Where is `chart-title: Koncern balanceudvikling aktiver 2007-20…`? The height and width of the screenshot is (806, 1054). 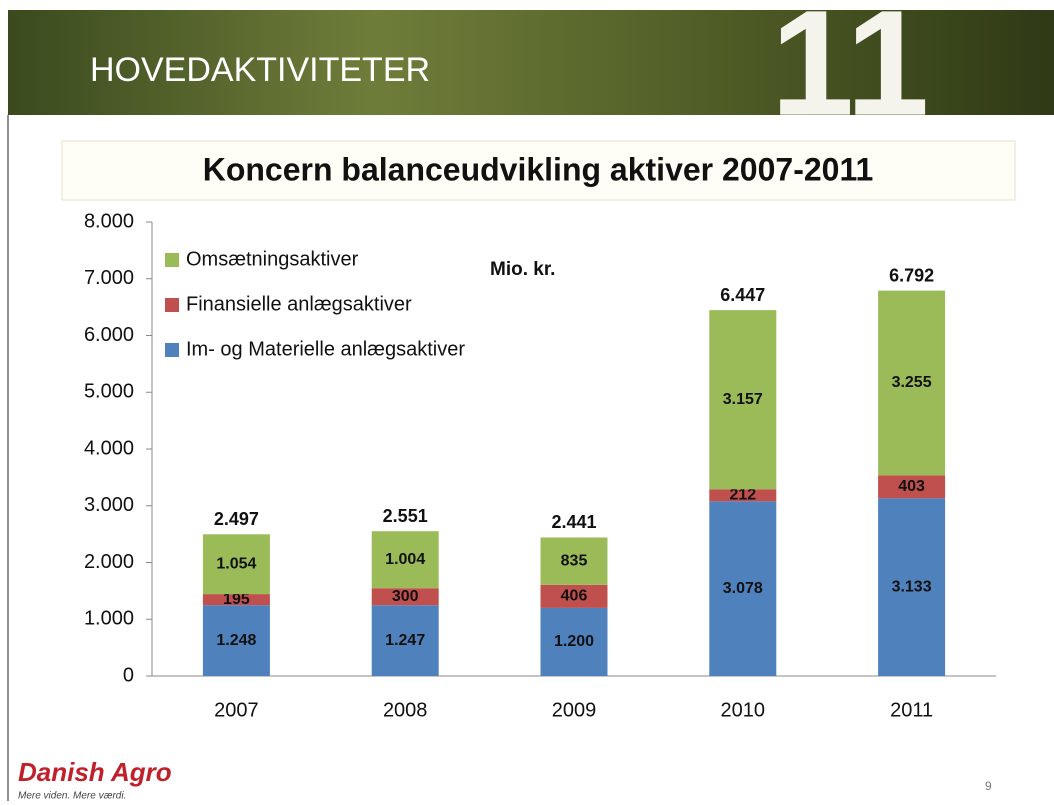 chart-title: Koncern balanceudvikling aktiver 2007-20… is located at coordinates (538, 169).